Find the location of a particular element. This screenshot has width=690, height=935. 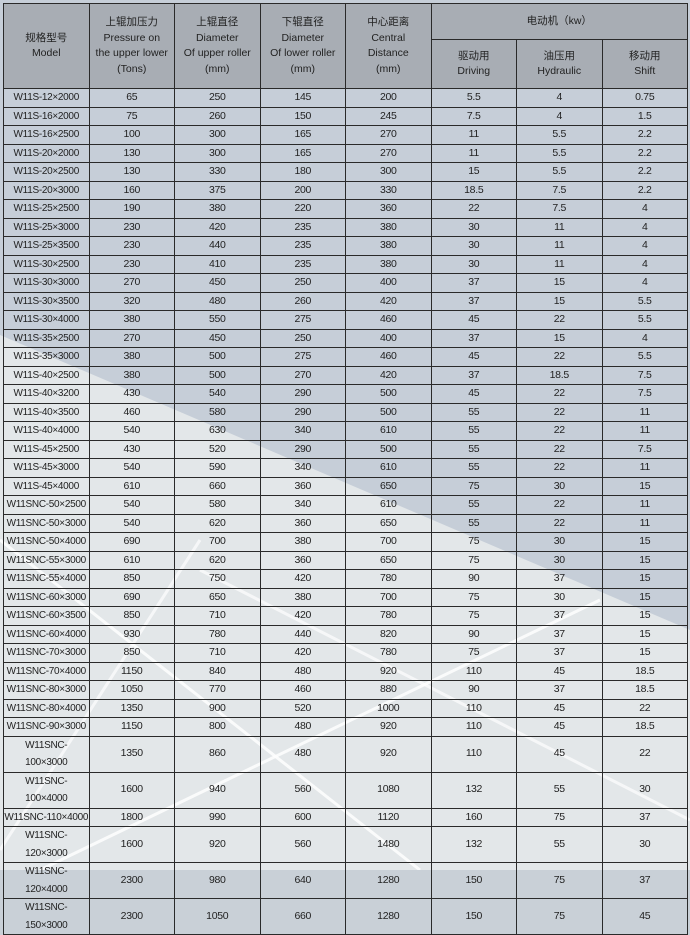

table-row: W11SNC-100×4000 1600 940 560 1080 132 55 30 is located at coordinates (345, 790).